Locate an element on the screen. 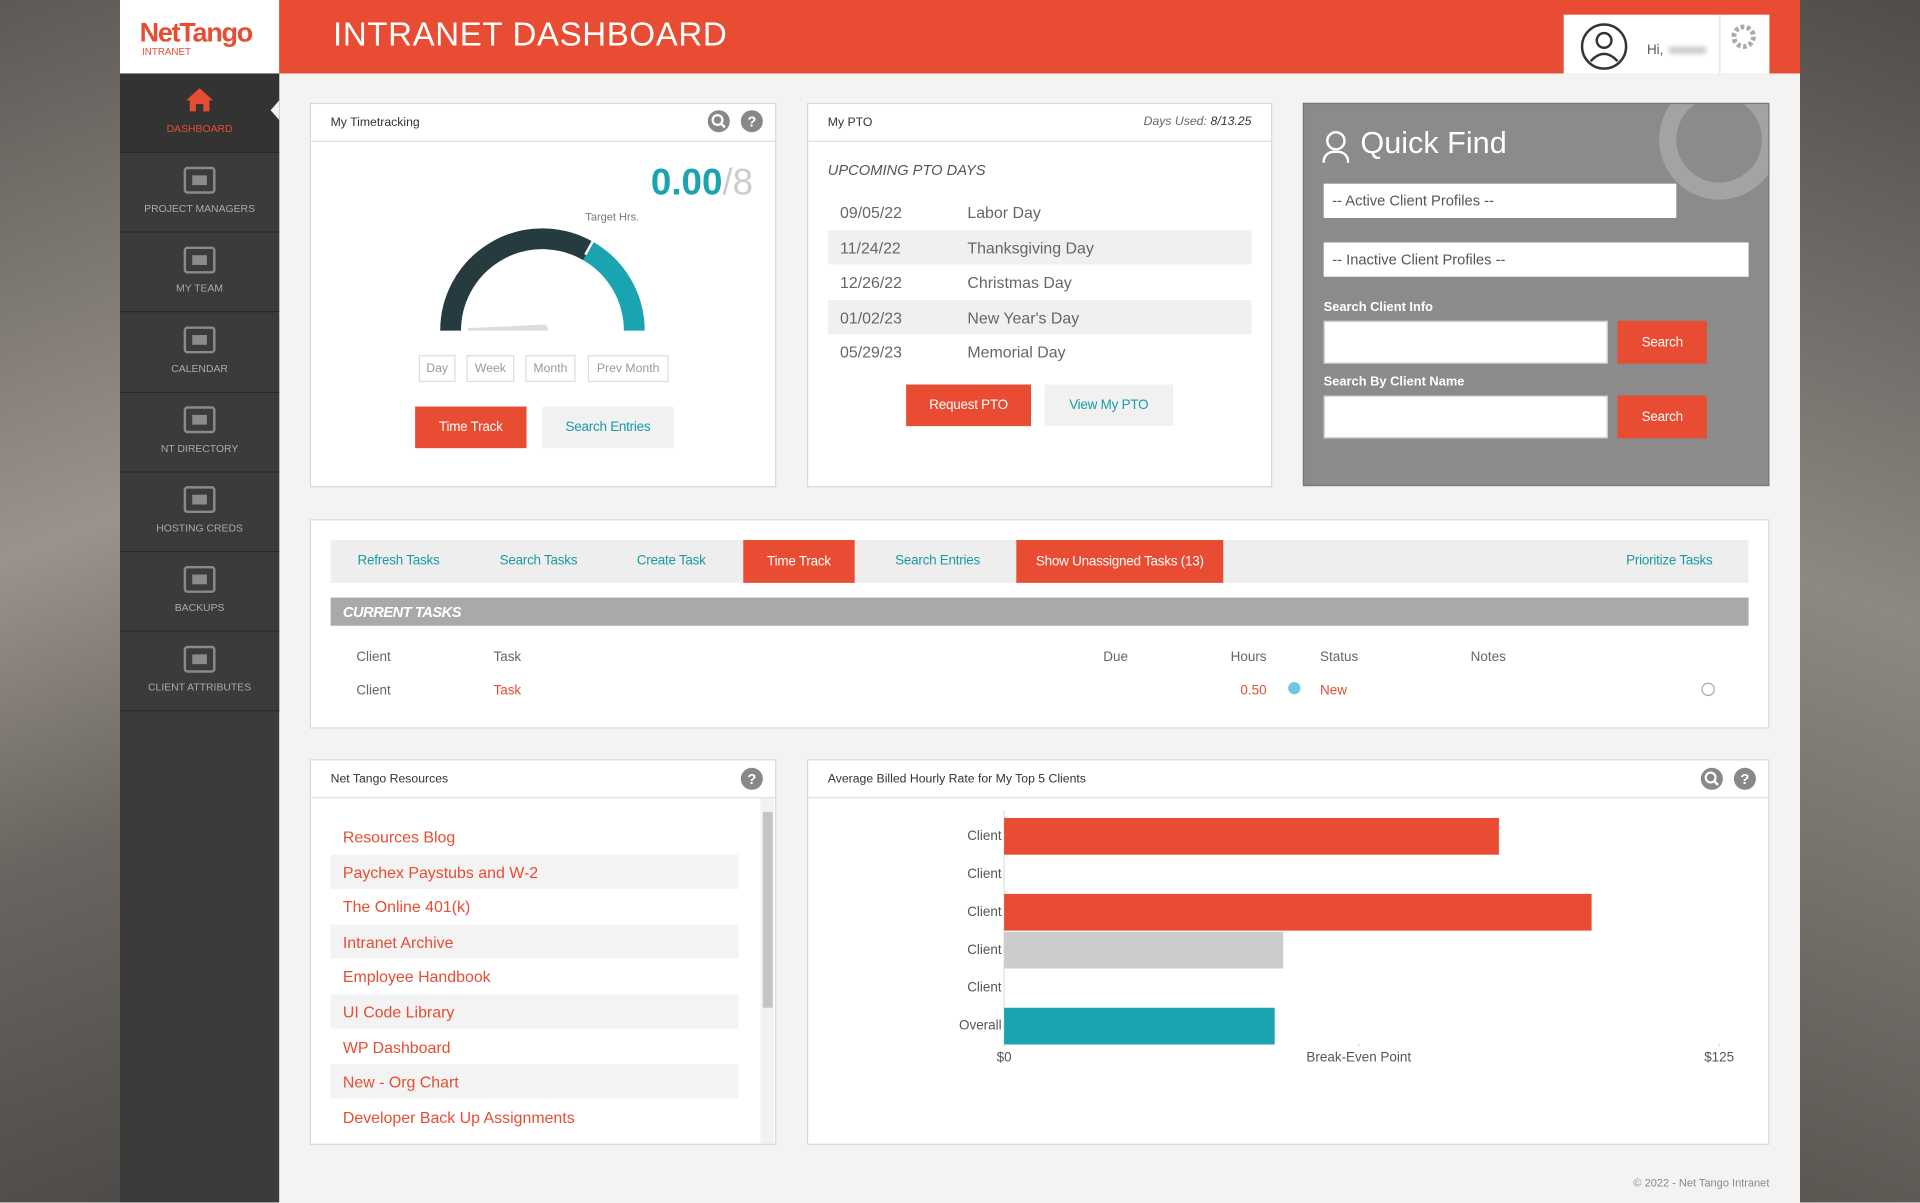  nav-item: MY TEAM is located at coordinates (200, 273).